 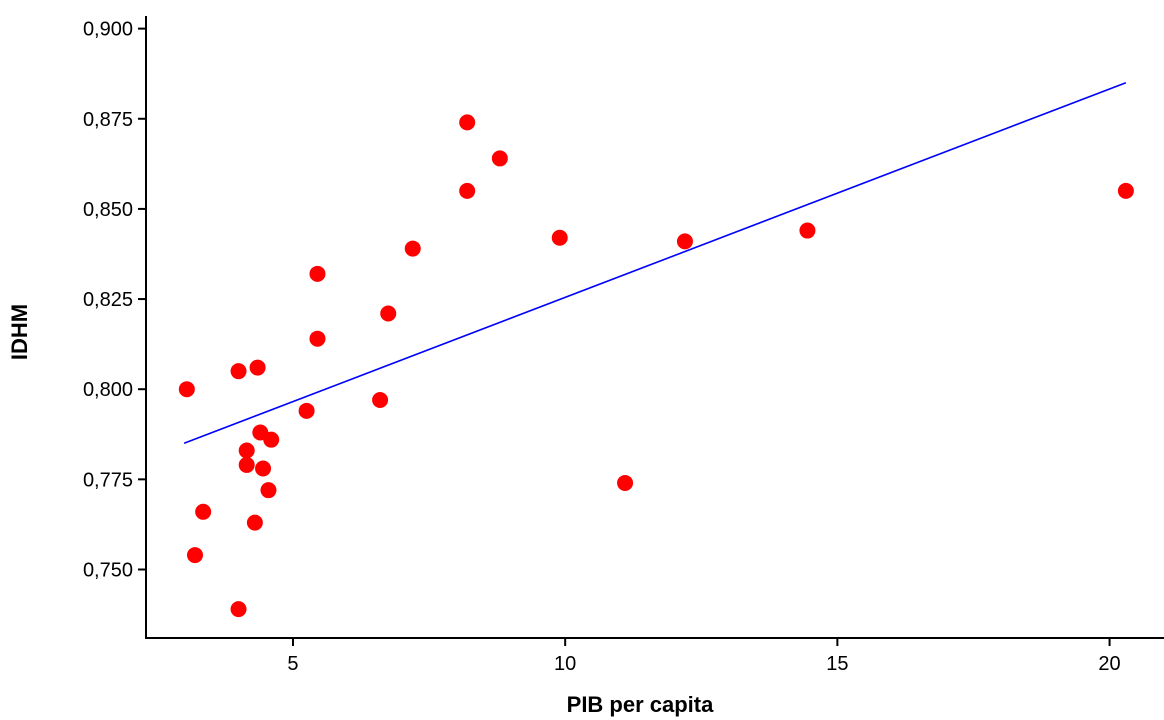 I want to click on x-tick-label: 15, so click(x=837, y=664).